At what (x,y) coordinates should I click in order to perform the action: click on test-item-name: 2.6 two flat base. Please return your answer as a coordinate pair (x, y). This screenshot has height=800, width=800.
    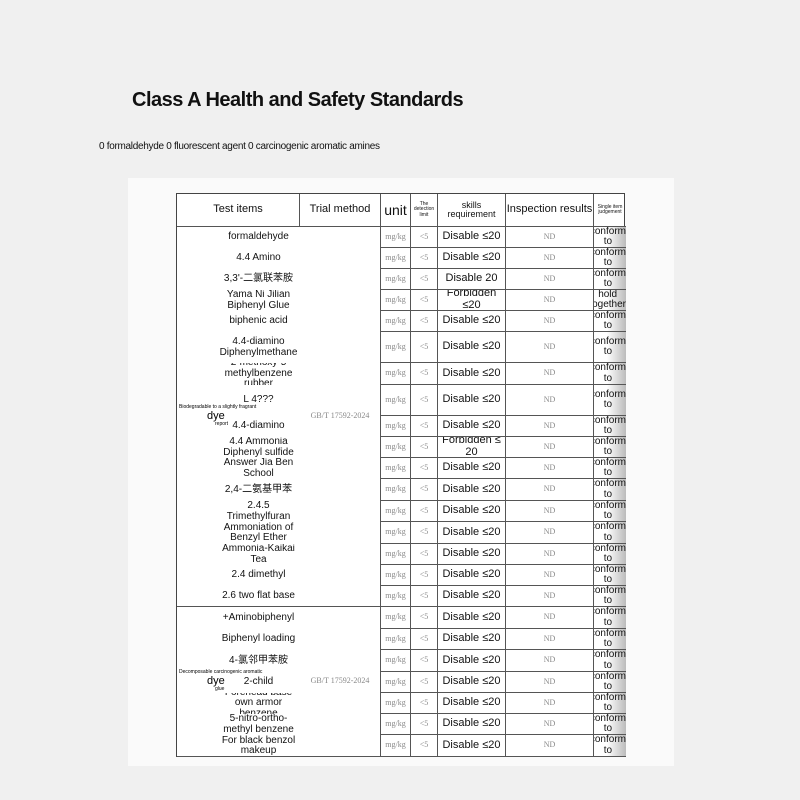
    Looking at the image, I should click on (258, 596).